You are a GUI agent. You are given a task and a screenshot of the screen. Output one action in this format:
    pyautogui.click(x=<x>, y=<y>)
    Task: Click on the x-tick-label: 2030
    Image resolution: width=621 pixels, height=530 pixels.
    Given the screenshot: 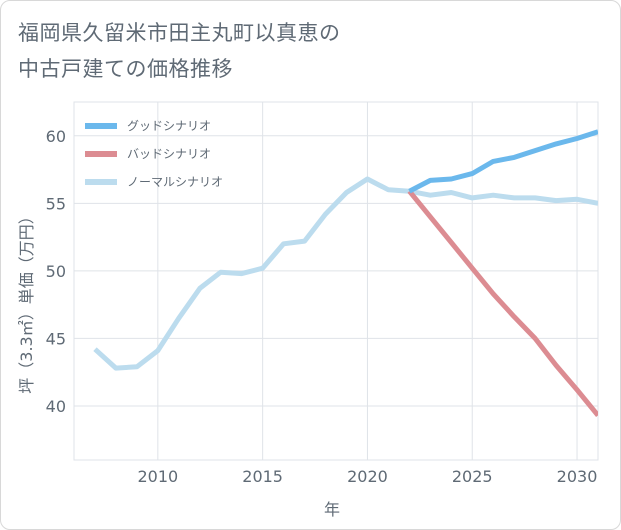 What is the action you would take?
    pyautogui.click(x=577, y=476)
    